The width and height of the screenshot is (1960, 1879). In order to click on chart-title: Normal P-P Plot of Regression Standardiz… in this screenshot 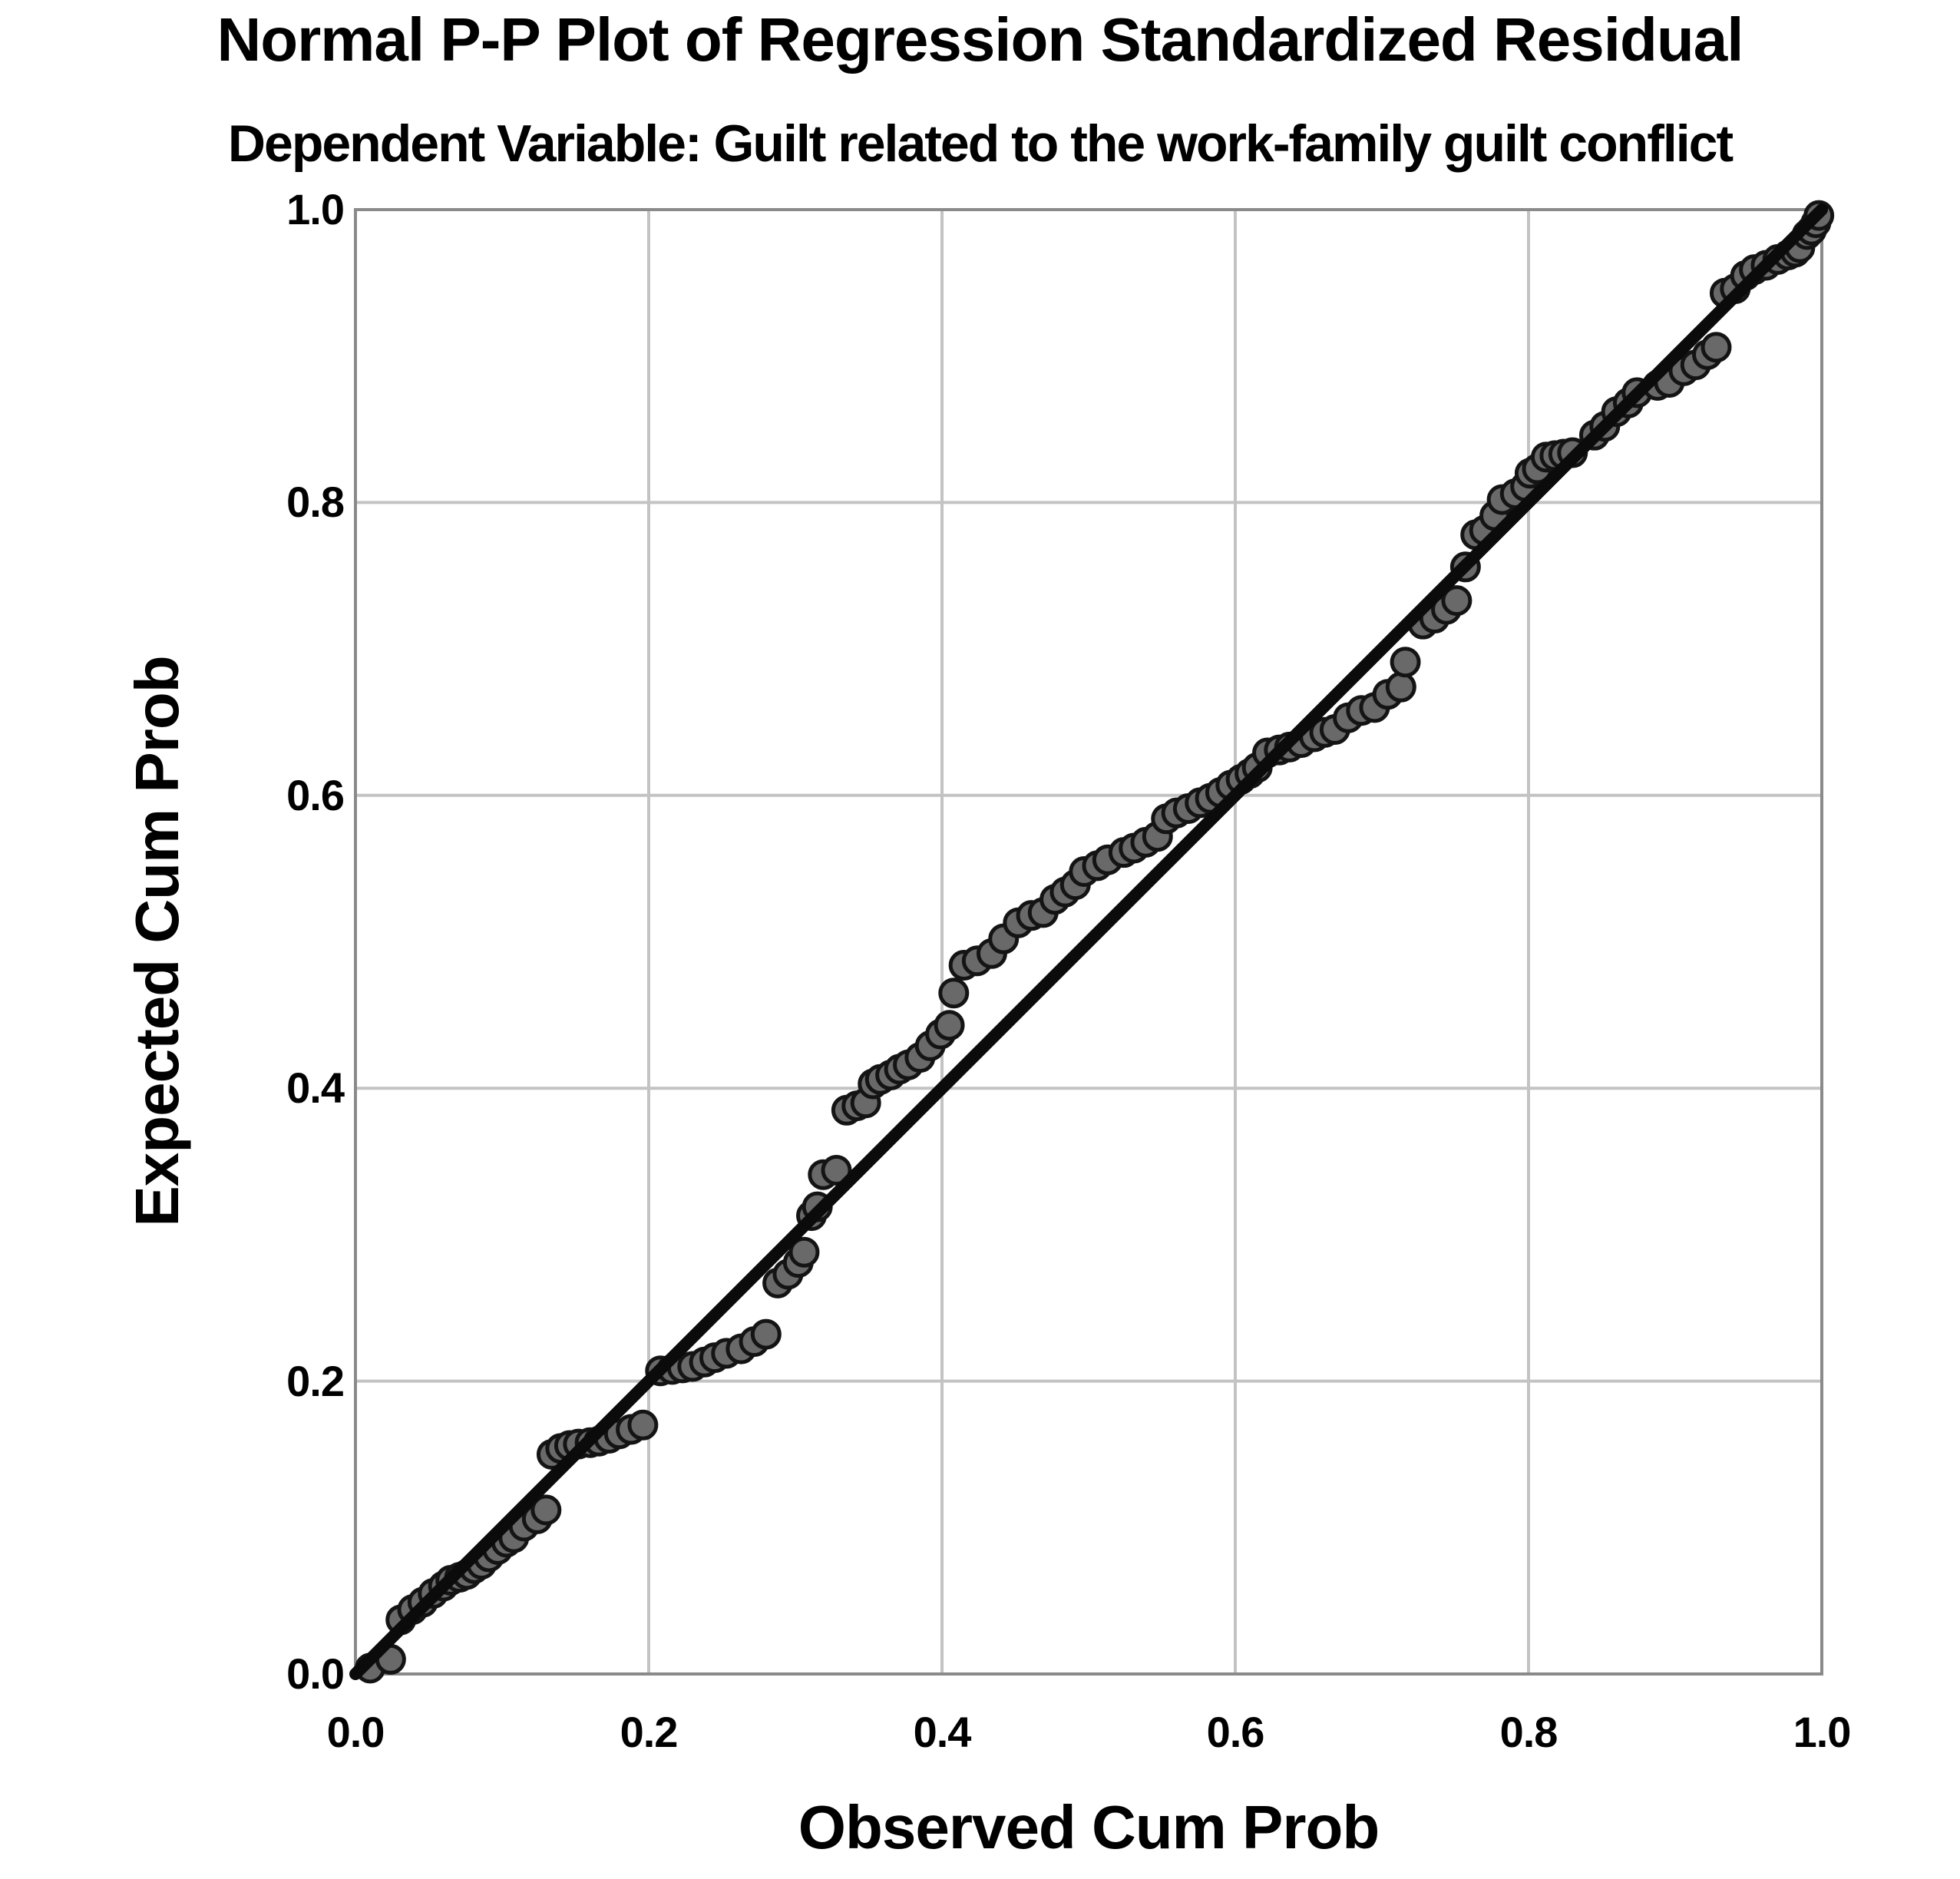, I will do `click(980, 39)`.